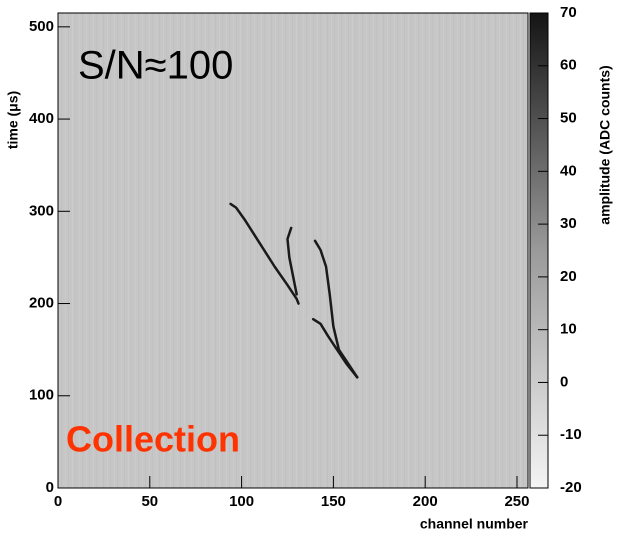  I want to click on y-tick-label: 500, so click(41, 26).